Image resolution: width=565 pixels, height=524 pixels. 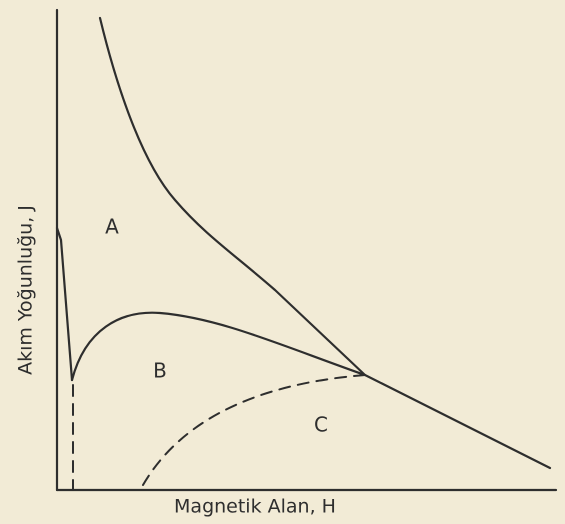 I want to click on spike, so click(x=64, y=304).